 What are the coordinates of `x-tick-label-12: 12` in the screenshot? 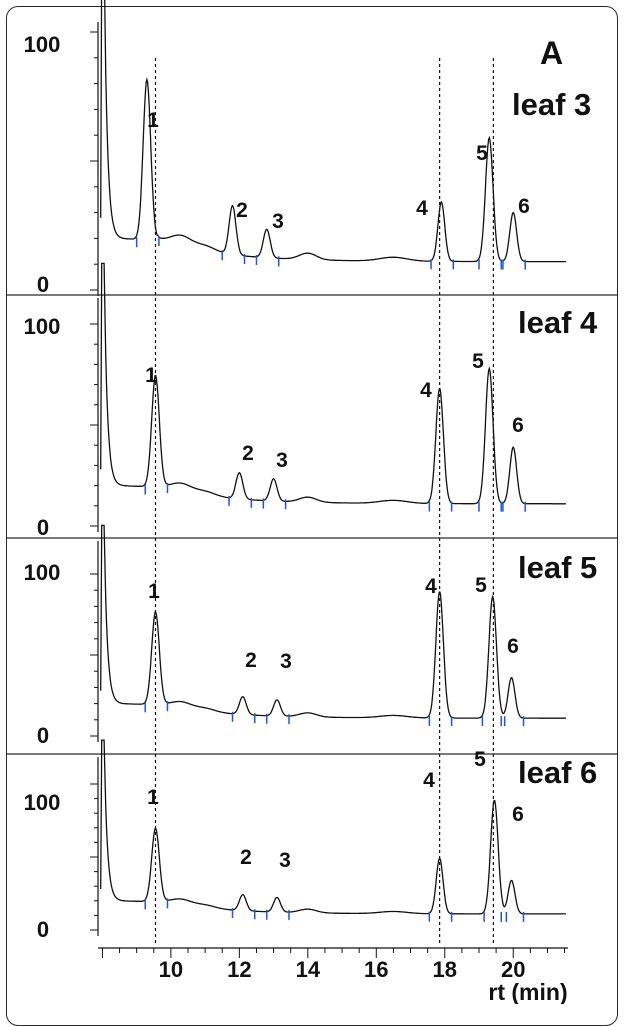 It's located at (239, 969).